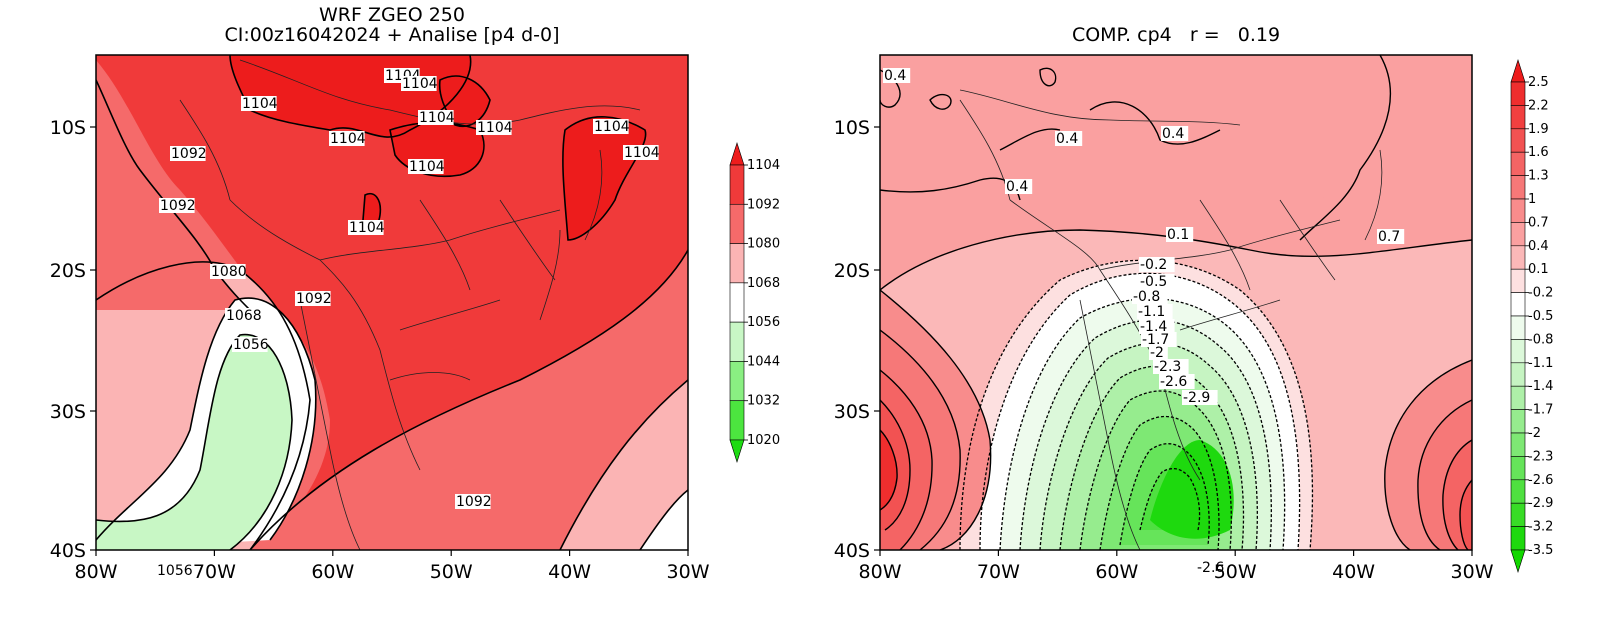 The height and width of the screenshot is (620, 1604). I want to click on left-x-axis: 80W 70W 60W 50W 40W 30W, so click(392, 566).